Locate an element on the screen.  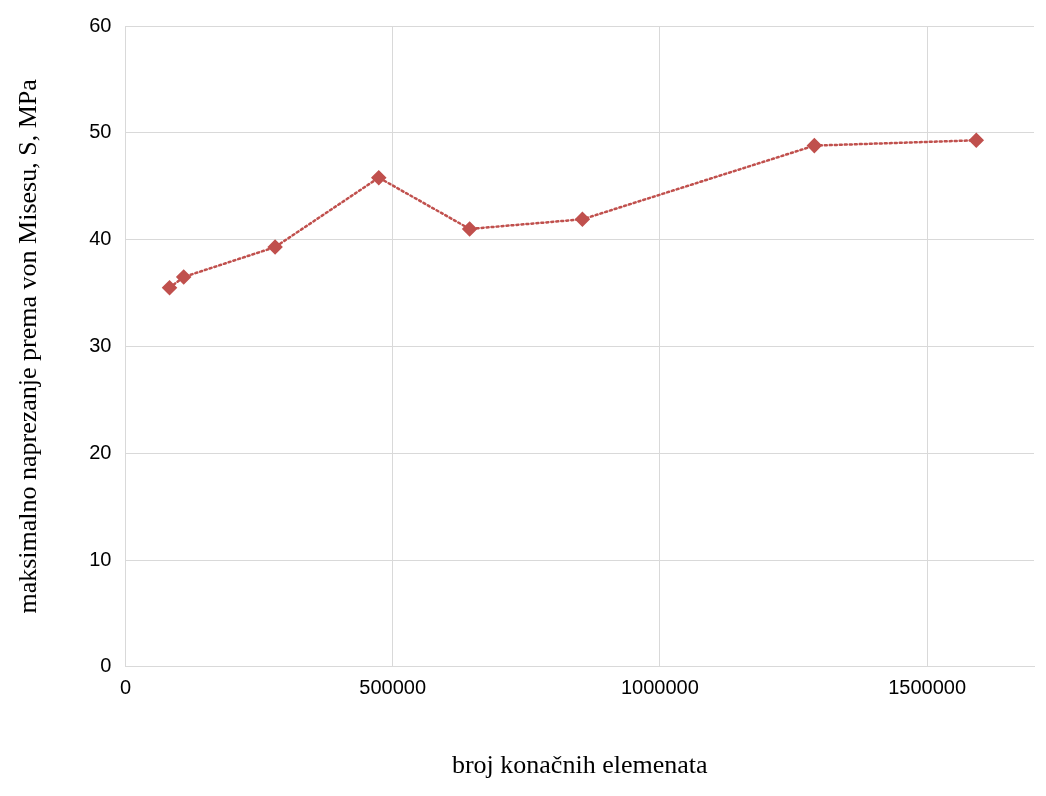
x-tick-label: 500000 is located at coordinates (393, 687).